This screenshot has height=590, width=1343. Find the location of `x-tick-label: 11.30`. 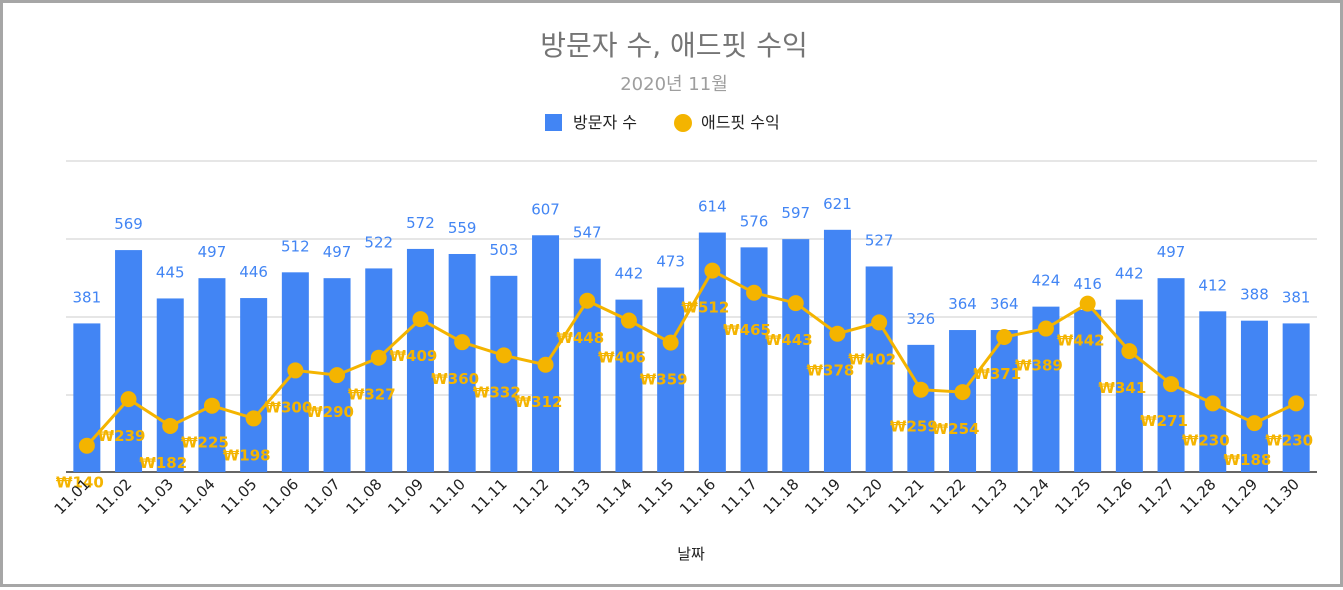

x-tick-label: 11.30 is located at coordinates (1281, 496).